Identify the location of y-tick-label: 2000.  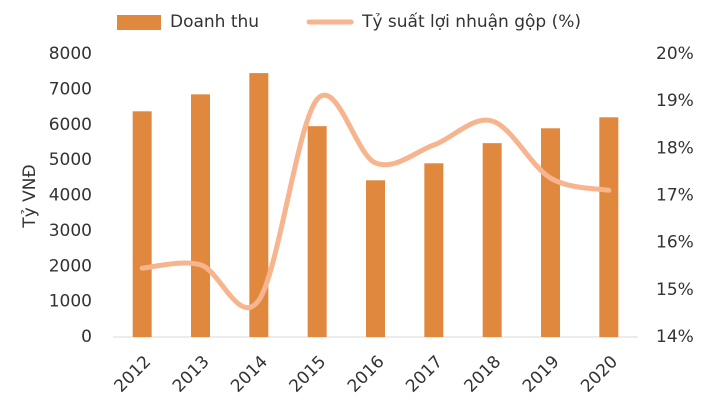
(70, 266).